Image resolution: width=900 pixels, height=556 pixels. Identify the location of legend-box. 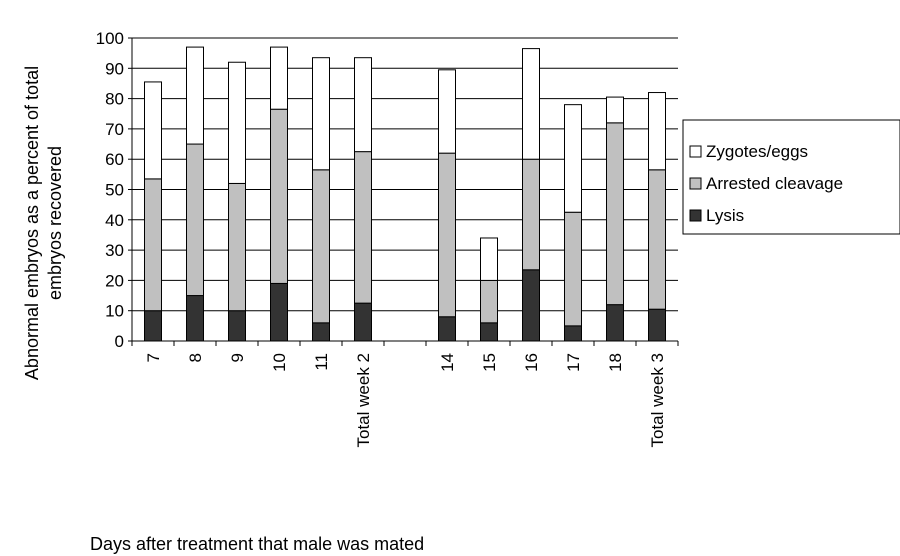
(791, 177).